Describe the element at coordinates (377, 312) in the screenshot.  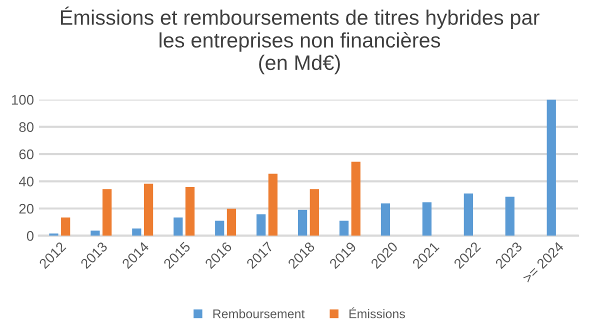
I see `legend-label: Émissions` at that location.